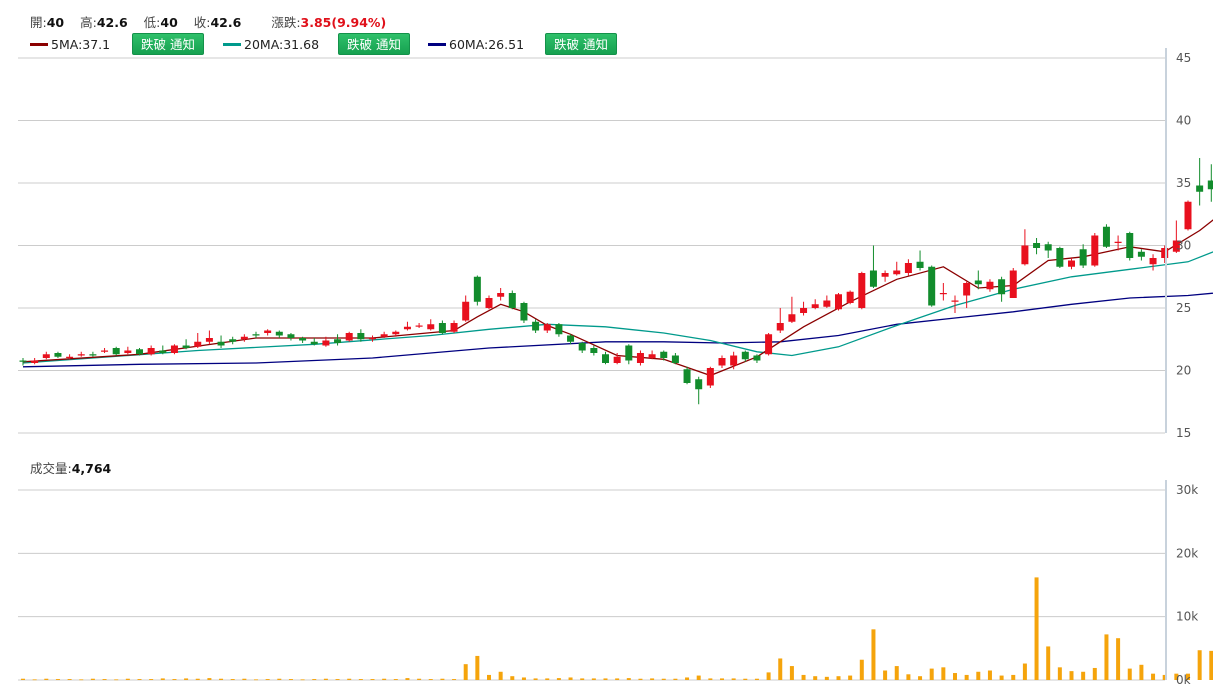 The image size is (1213, 693). What do you see at coordinates (70, 44) in the screenshot?
I see `ma5-legend: 5MA:37.1` at bounding box center [70, 44].